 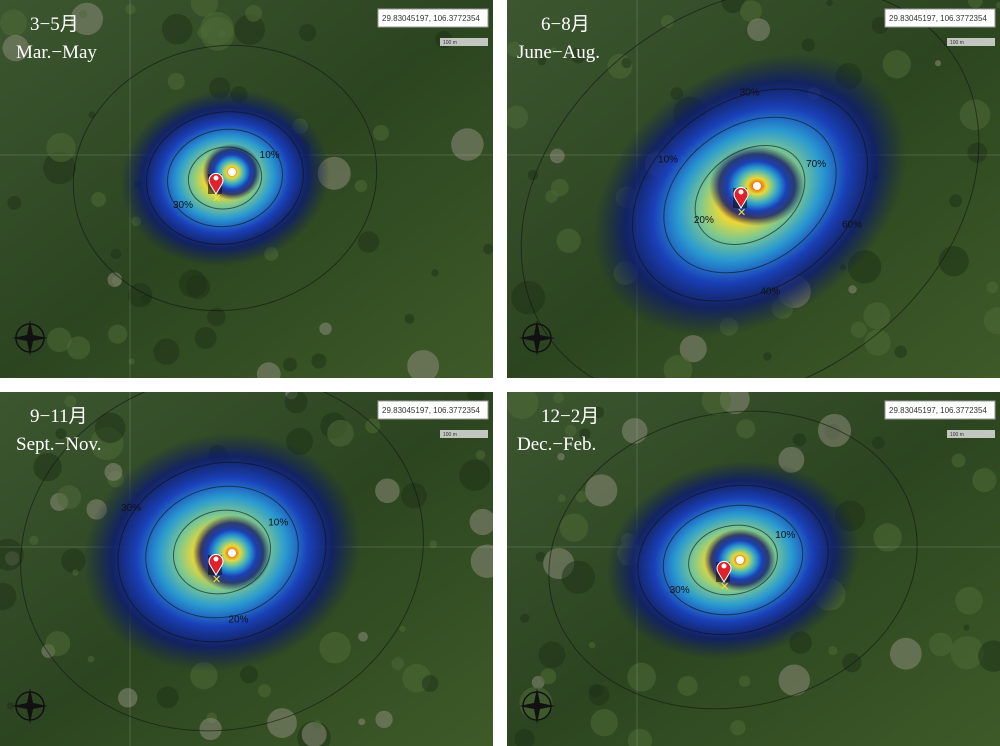 I want to click on emission-point, so click(x=232, y=172).